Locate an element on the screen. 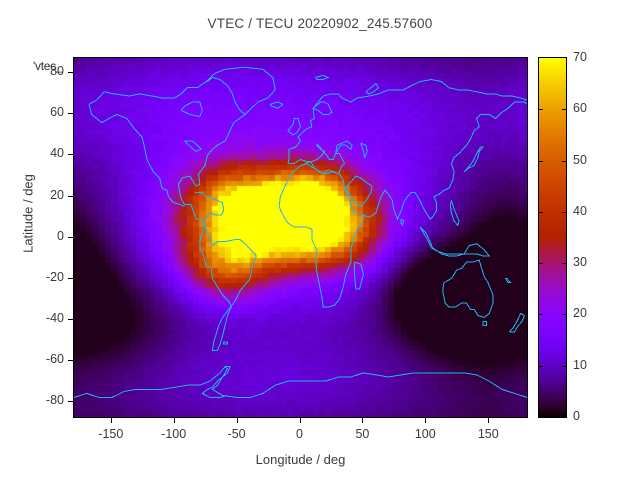 The width and height of the screenshot is (640, 480). y-tick-label--60: -60 is located at coordinates (54, 358).